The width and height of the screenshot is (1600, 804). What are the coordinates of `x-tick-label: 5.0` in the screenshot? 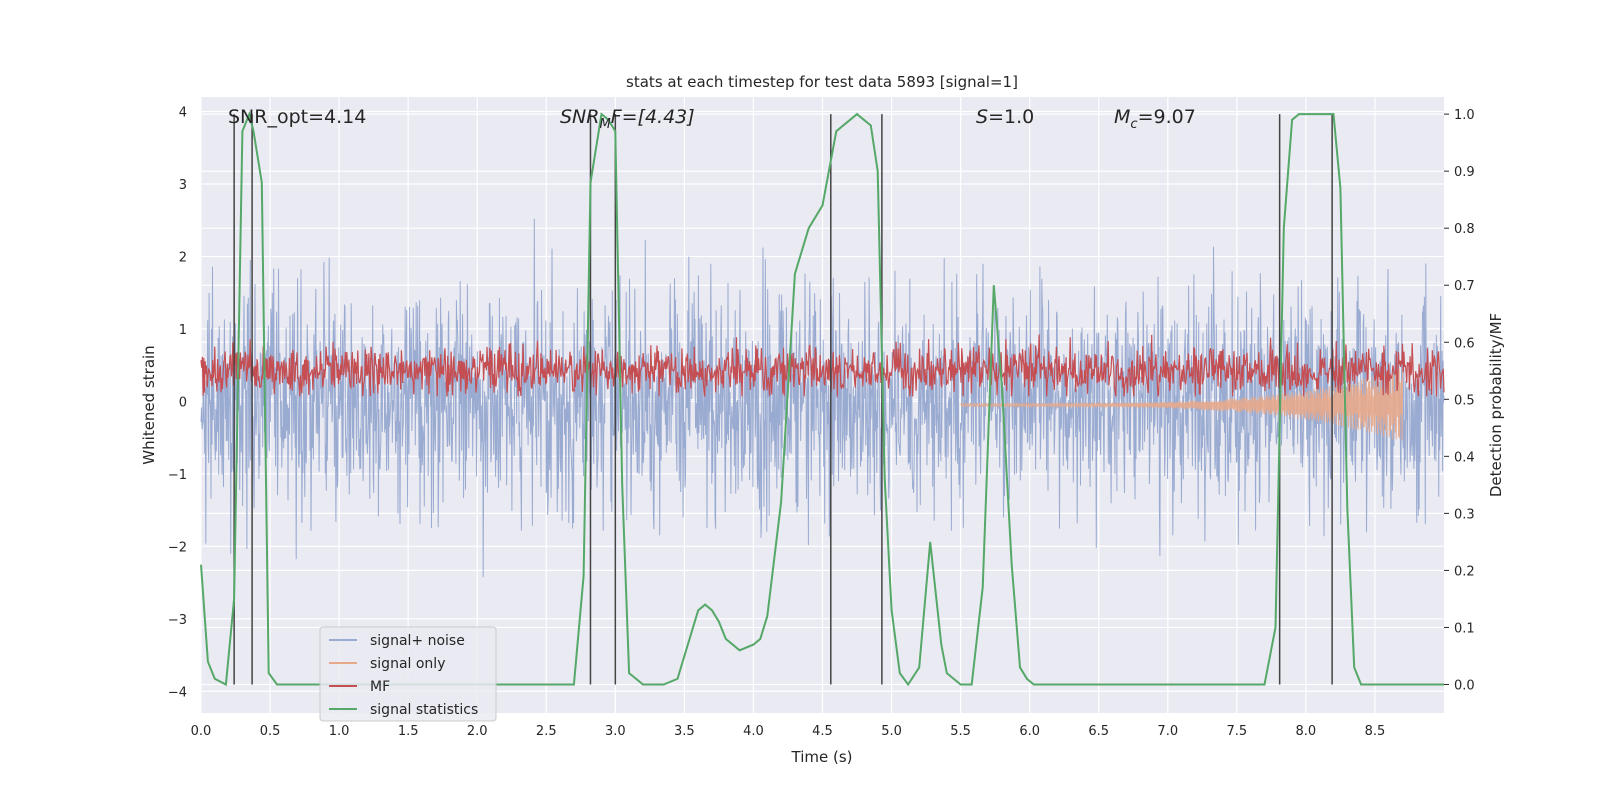 It's located at (891, 731).